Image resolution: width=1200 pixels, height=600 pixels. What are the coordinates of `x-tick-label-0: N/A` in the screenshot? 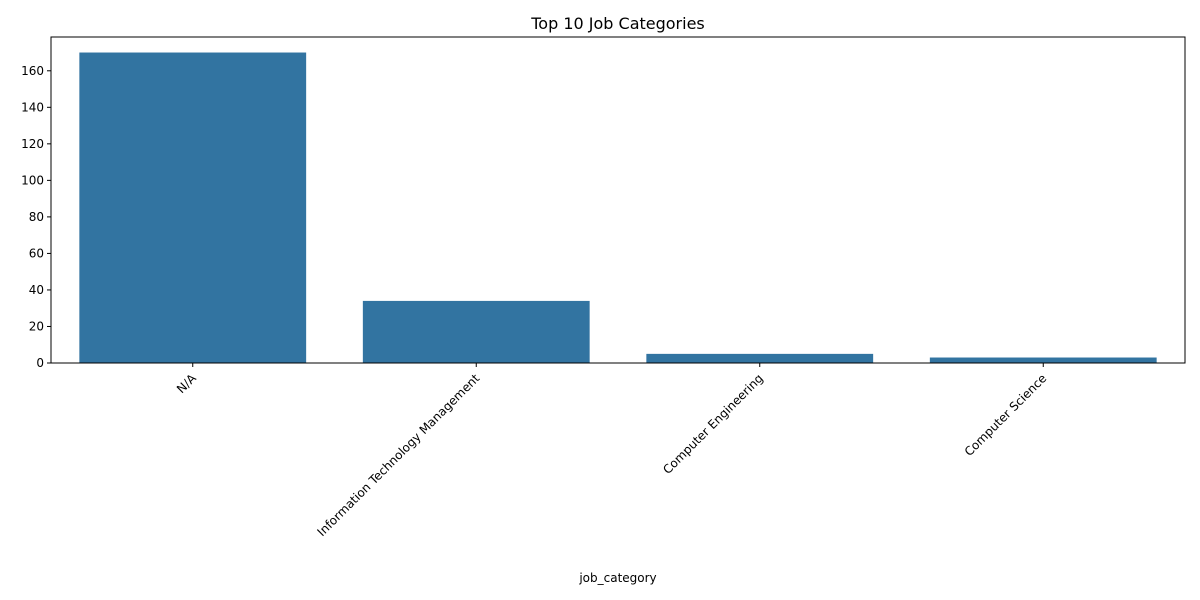 It's located at (186, 383).